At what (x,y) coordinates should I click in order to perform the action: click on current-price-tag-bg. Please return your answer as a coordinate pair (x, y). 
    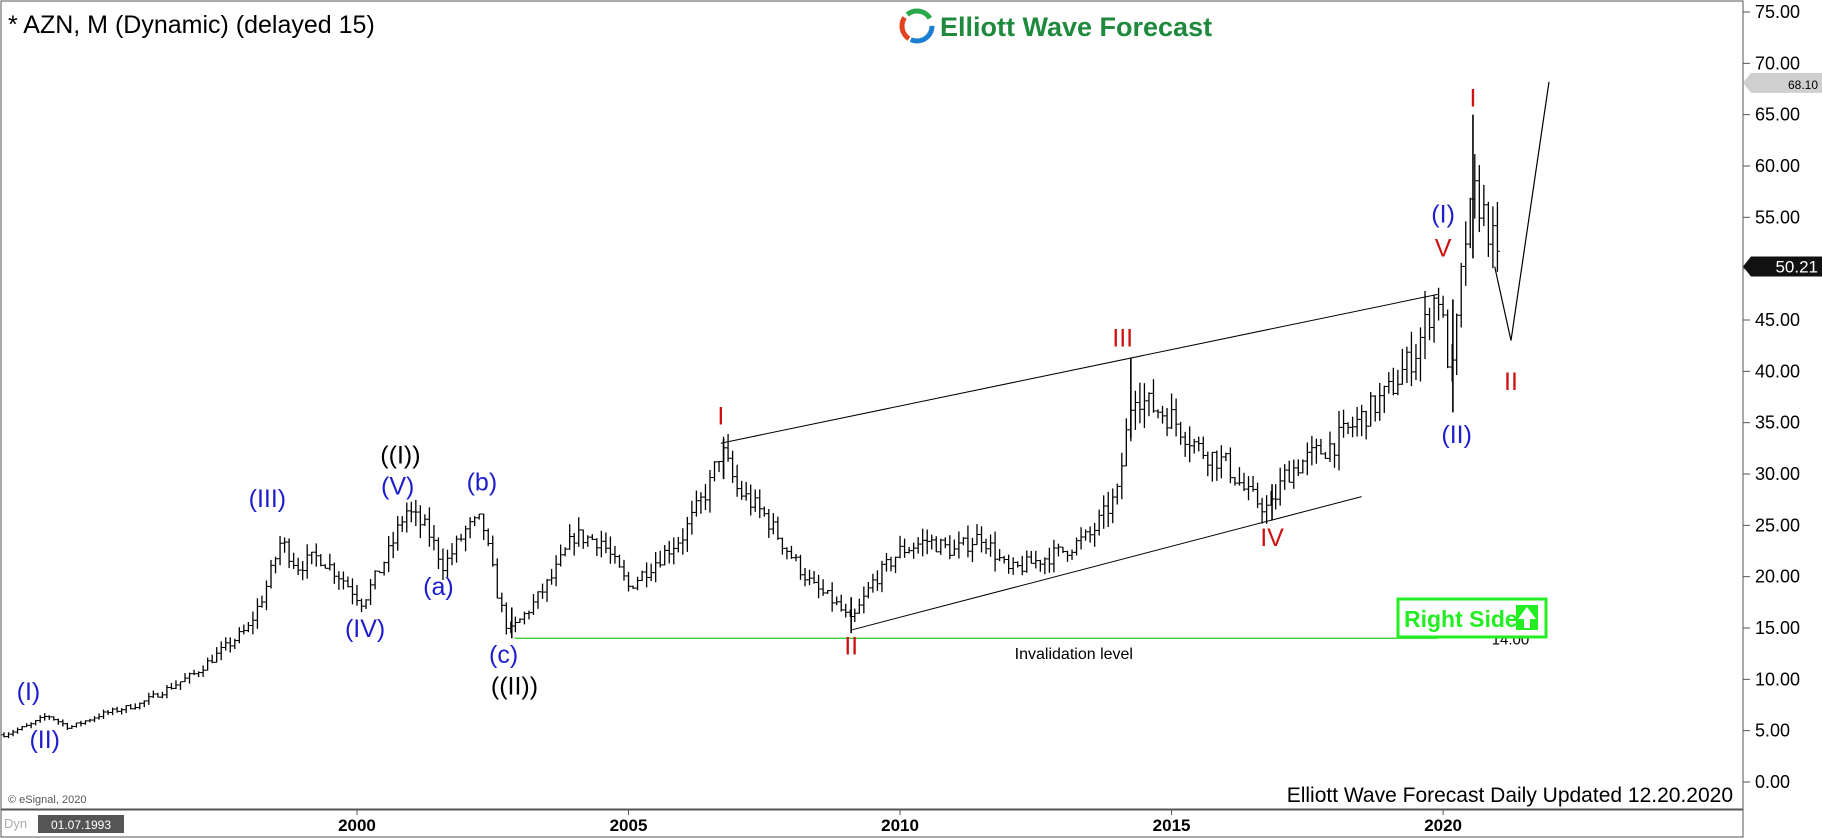
    Looking at the image, I should click on (1782, 266).